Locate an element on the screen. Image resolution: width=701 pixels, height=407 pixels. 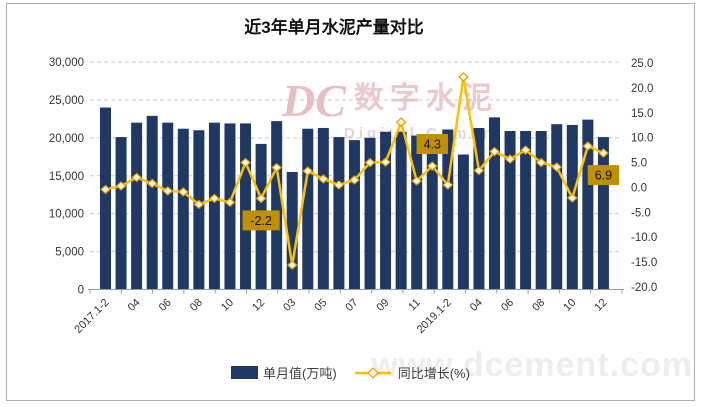
point-label-text: 6.9 is located at coordinates (603, 176).